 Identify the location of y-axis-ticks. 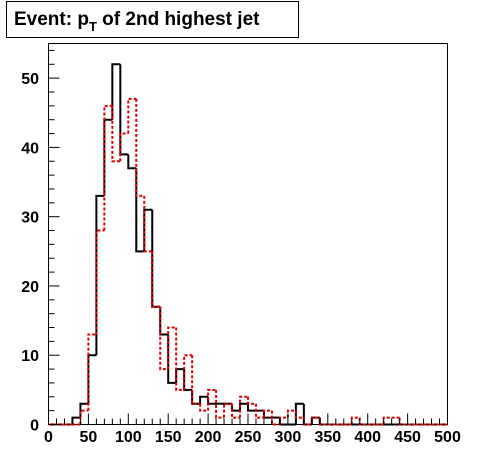
(54, 237).